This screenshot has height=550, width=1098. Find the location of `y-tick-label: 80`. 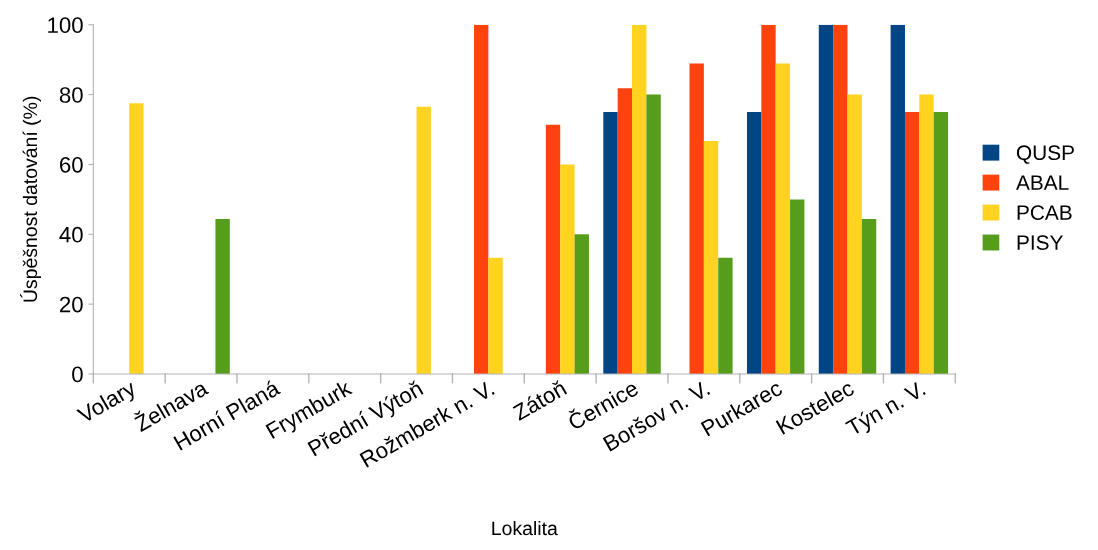

y-tick-label: 80 is located at coordinates (71, 95).